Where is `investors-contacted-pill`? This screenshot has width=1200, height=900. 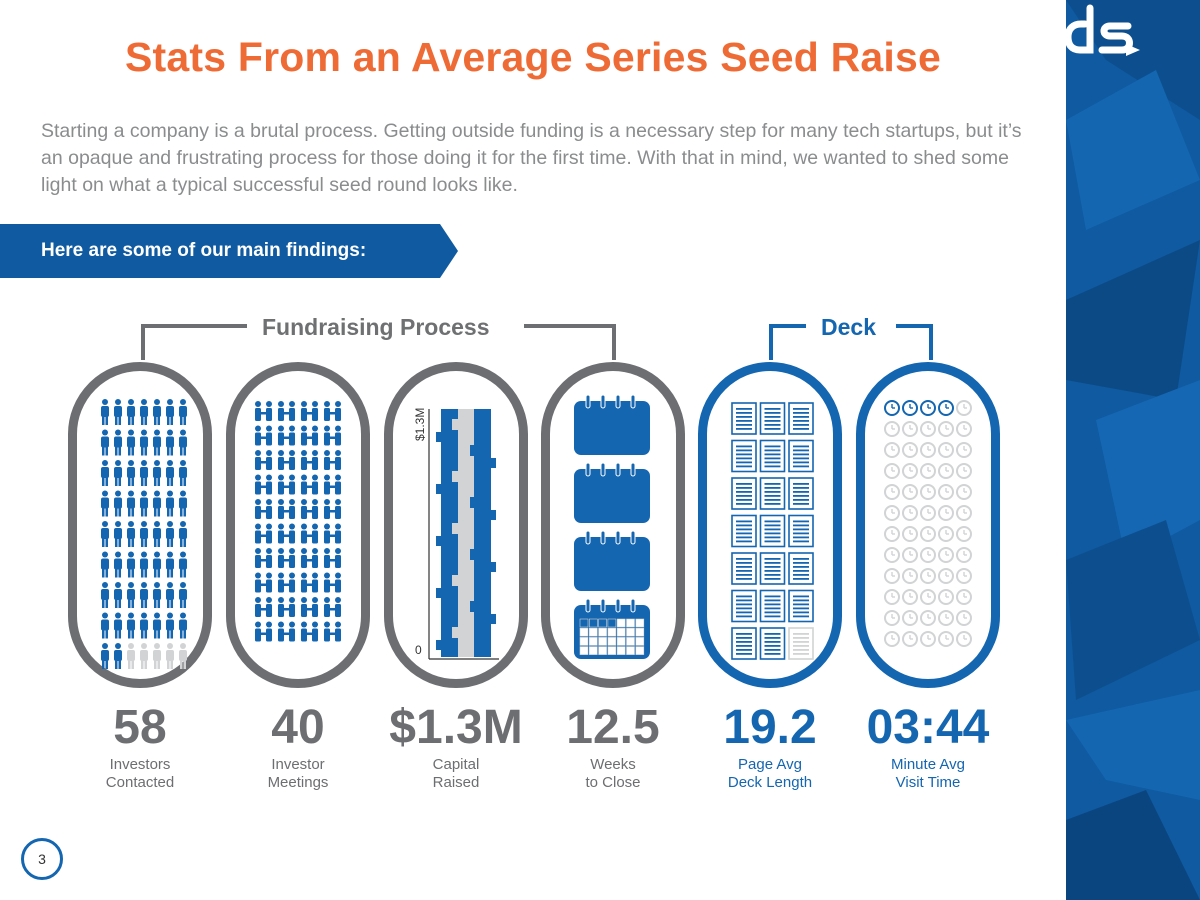 investors-contacted-pill is located at coordinates (140, 525).